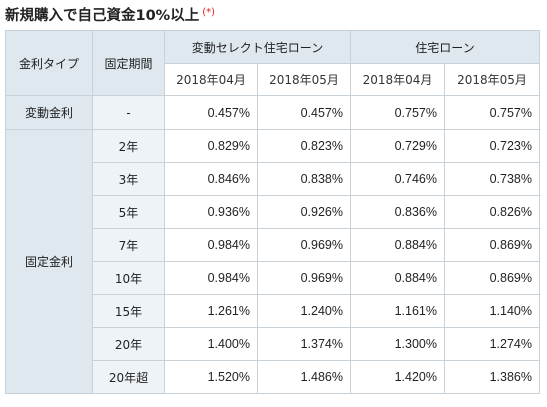  What do you see at coordinates (445, 47) in the screenshot?
I see `header-group-home-loan: 住宅ローン` at bounding box center [445, 47].